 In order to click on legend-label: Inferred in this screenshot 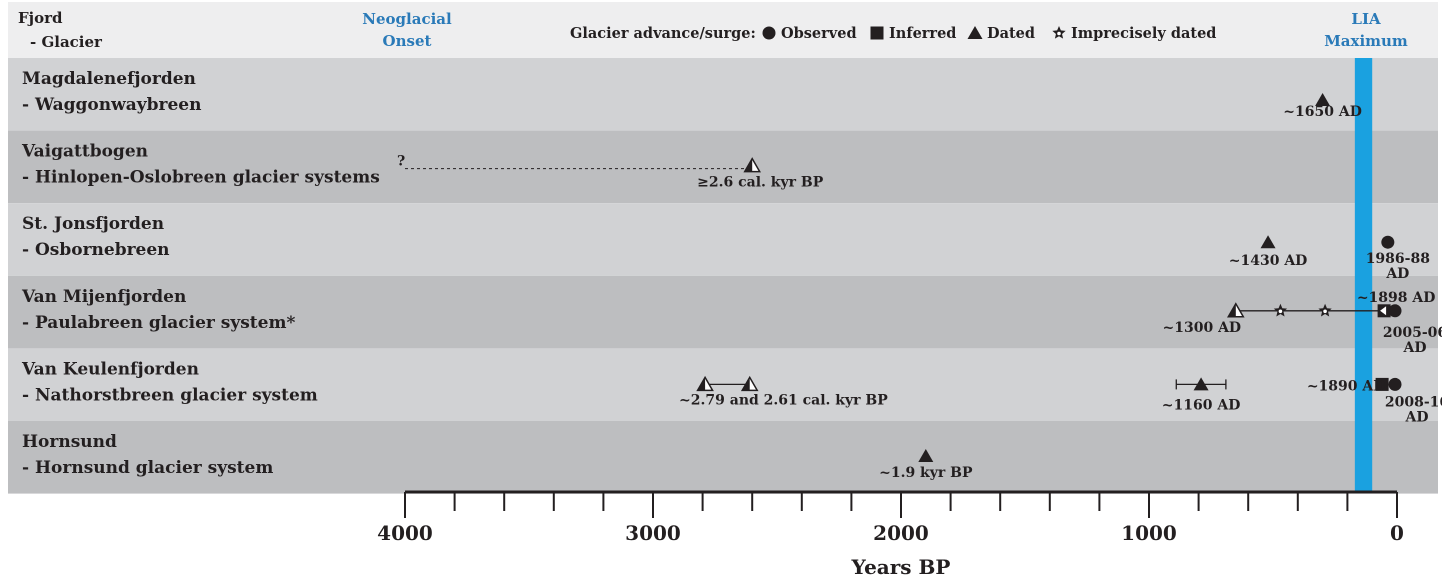, I will do `click(922, 33)`.